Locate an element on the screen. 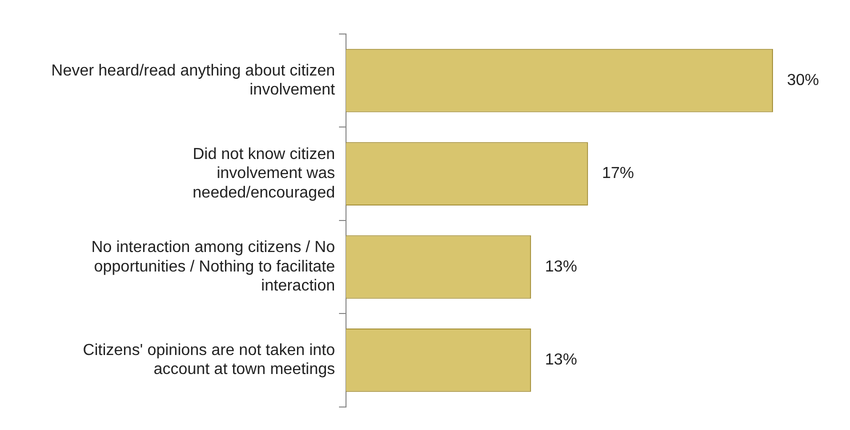 This screenshot has height=430, width=850. y-tick-label: Never heard/read anything about citizen involvement is located at coordinates (193, 80).